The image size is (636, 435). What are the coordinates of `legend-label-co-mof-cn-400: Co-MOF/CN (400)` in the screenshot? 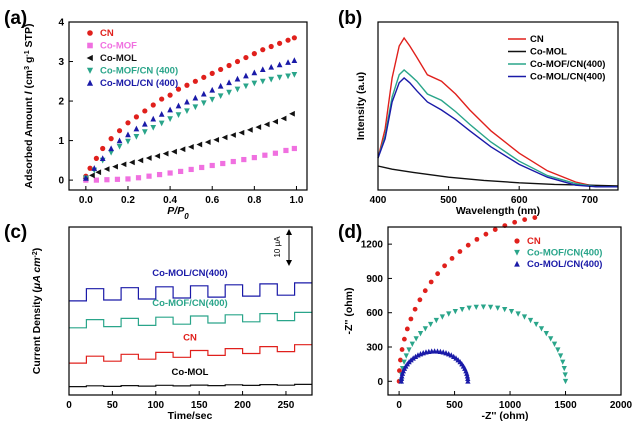 It's located at (139, 71).